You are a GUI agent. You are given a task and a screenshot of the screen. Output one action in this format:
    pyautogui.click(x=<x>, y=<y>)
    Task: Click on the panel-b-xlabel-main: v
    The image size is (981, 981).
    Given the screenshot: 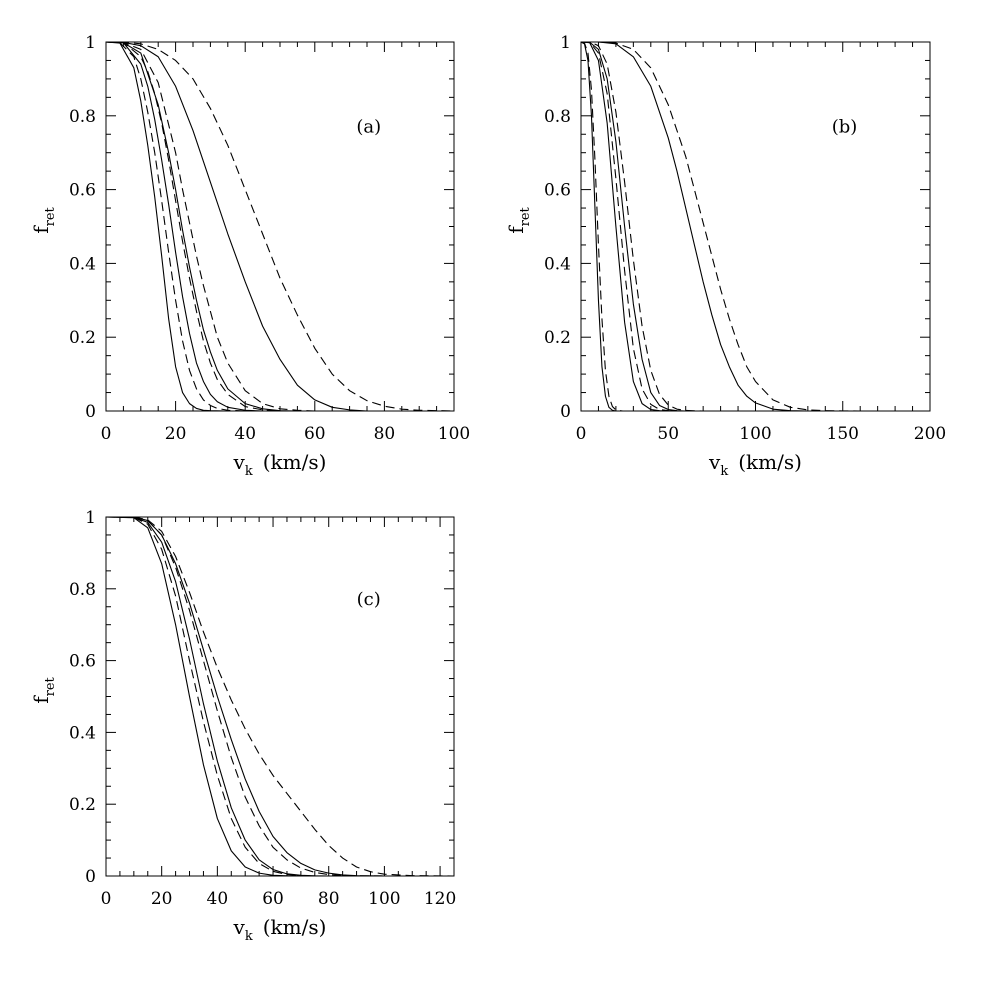 What is the action you would take?
    pyautogui.click(x=714, y=462)
    